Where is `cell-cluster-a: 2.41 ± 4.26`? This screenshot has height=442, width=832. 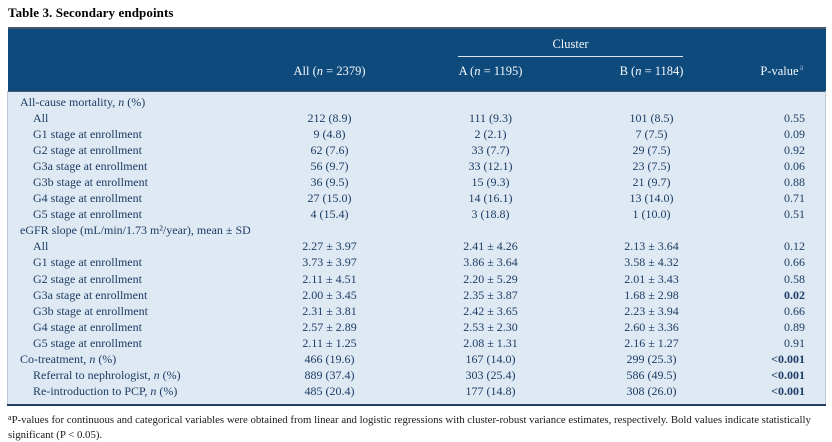
cell-cluster-a: 2.41 ± 4.26 is located at coordinates (490, 246).